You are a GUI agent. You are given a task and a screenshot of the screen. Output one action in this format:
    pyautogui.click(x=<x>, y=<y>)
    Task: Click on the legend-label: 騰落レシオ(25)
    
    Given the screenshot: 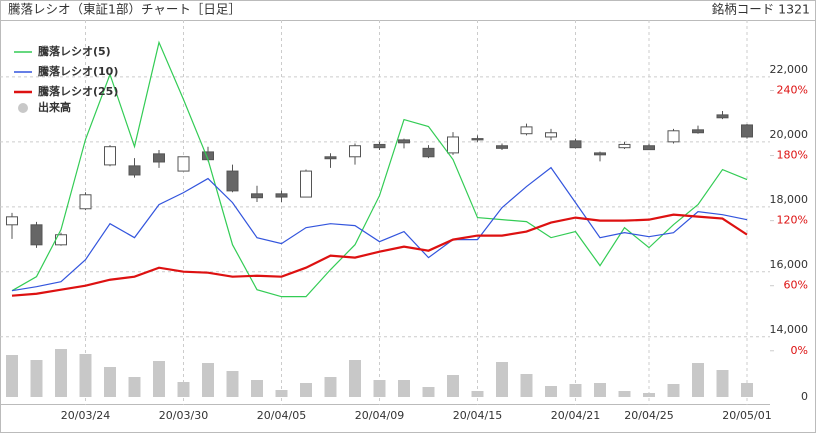 What is the action you would take?
    pyautogui.click(x=78, y=91)
    